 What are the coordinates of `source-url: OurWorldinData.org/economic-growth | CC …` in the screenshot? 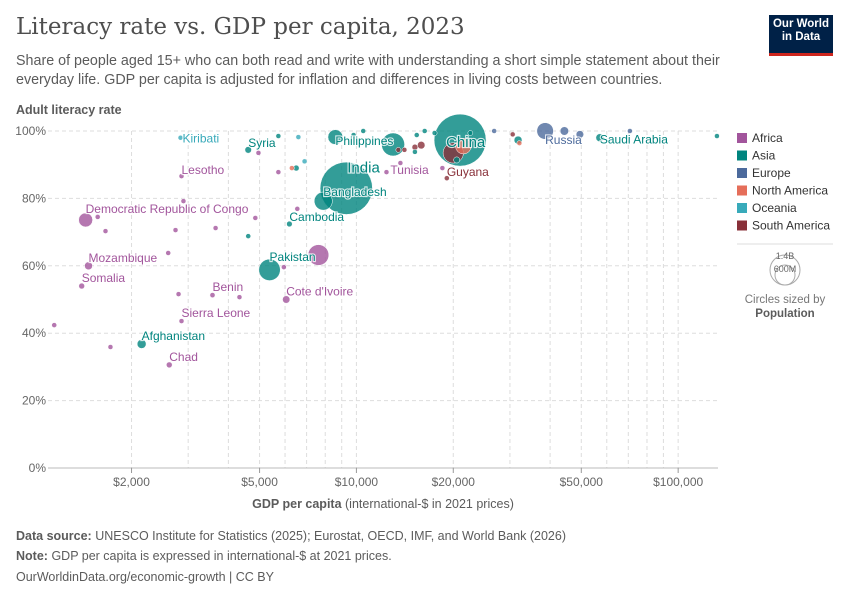 It's located at (145, 577).